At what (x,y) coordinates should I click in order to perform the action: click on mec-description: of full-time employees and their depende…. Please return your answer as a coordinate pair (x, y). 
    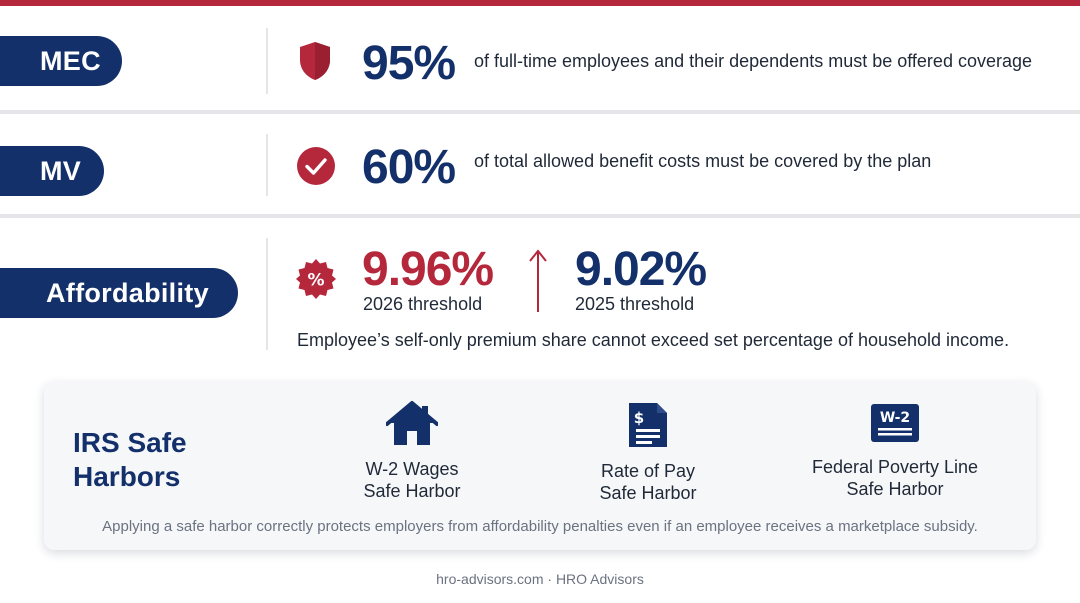
    Looking at the image, I should click on (753, 61).